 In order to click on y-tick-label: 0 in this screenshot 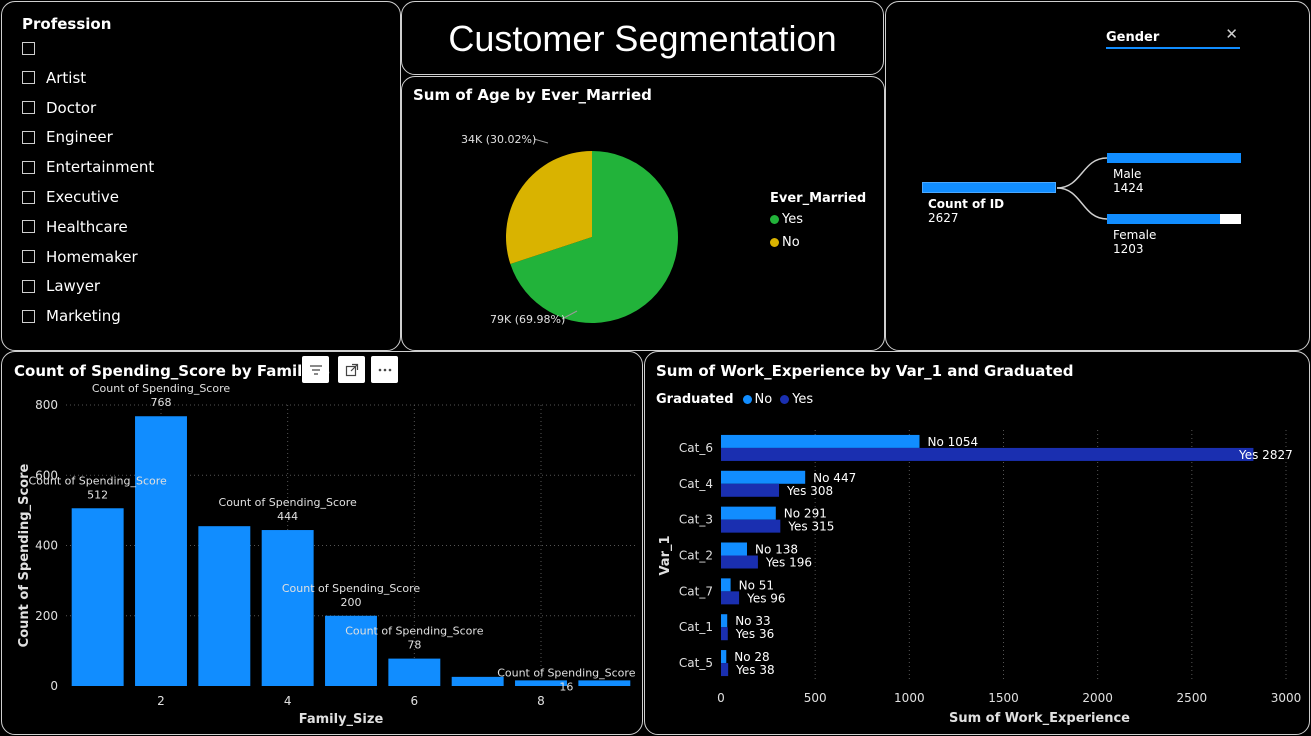, I will do `click(54, 686)`.